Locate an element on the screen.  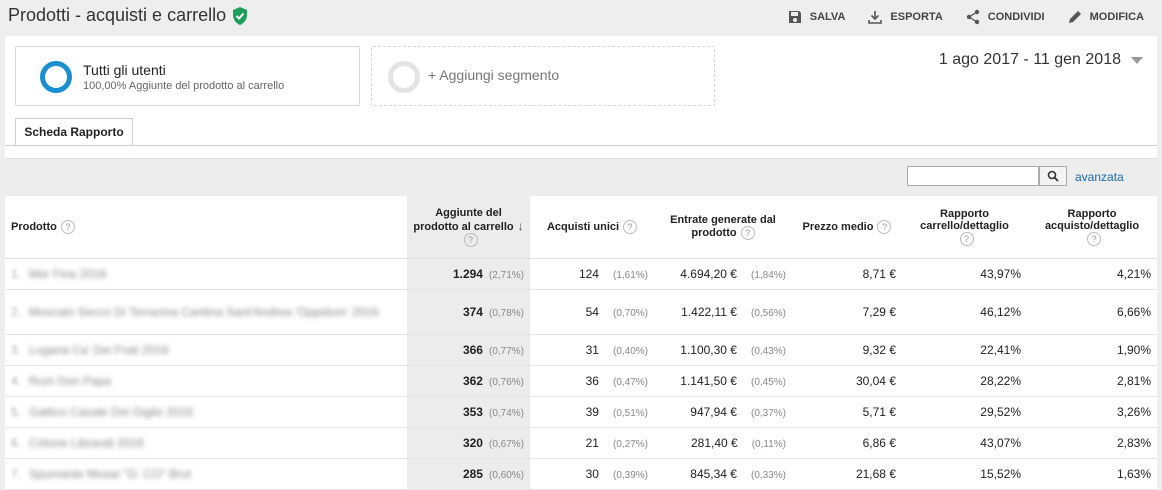
cell-revenue: 1.141,50 € (0,45%) is located at coordinates (723, 381).